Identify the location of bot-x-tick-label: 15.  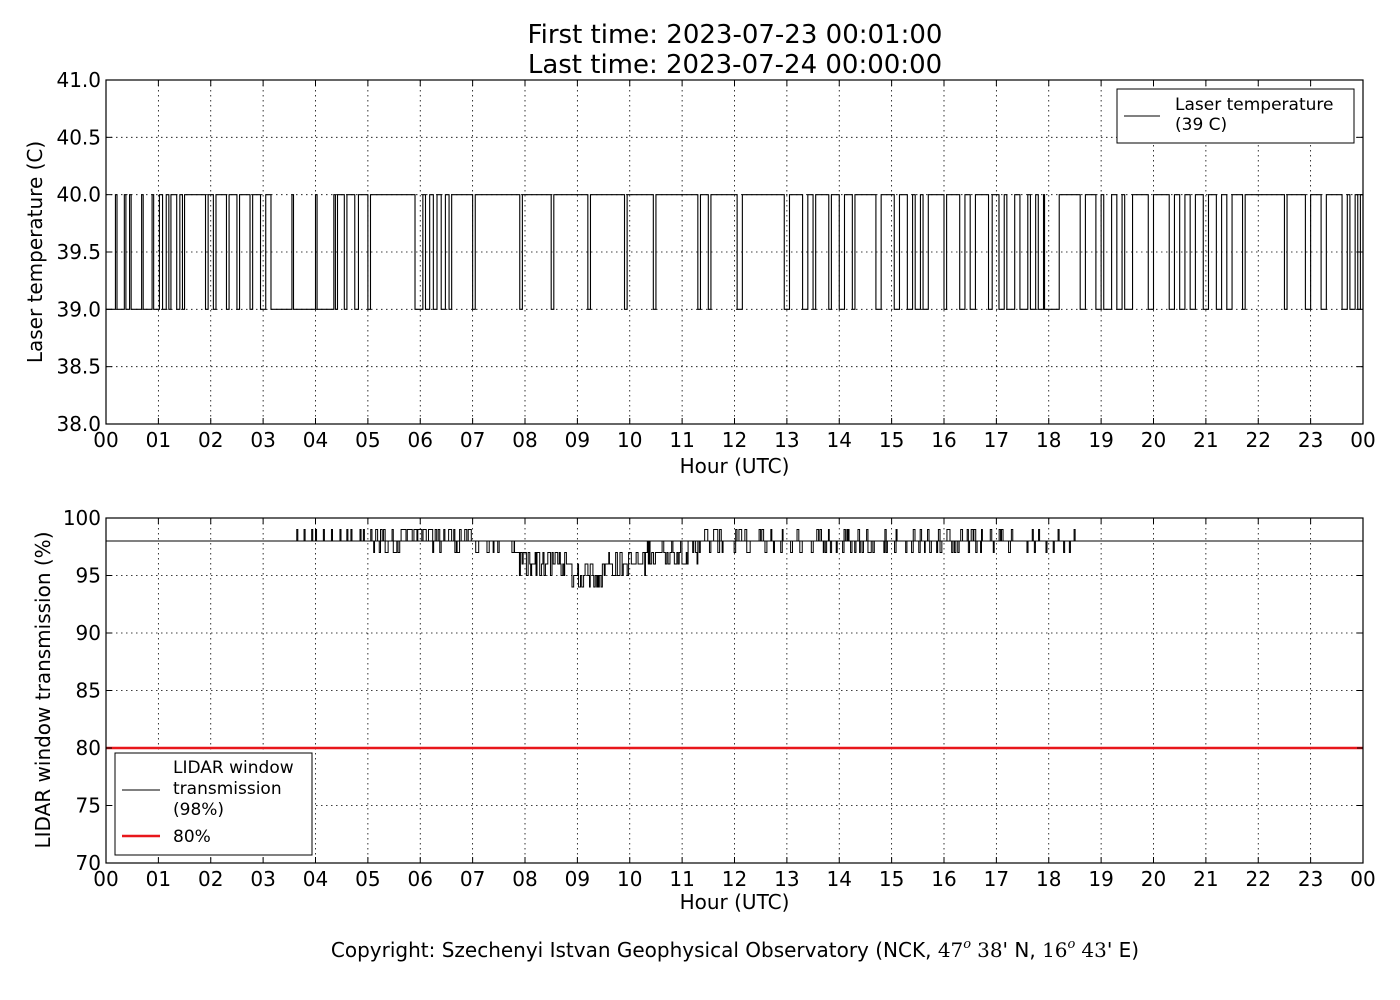
(891, 879).